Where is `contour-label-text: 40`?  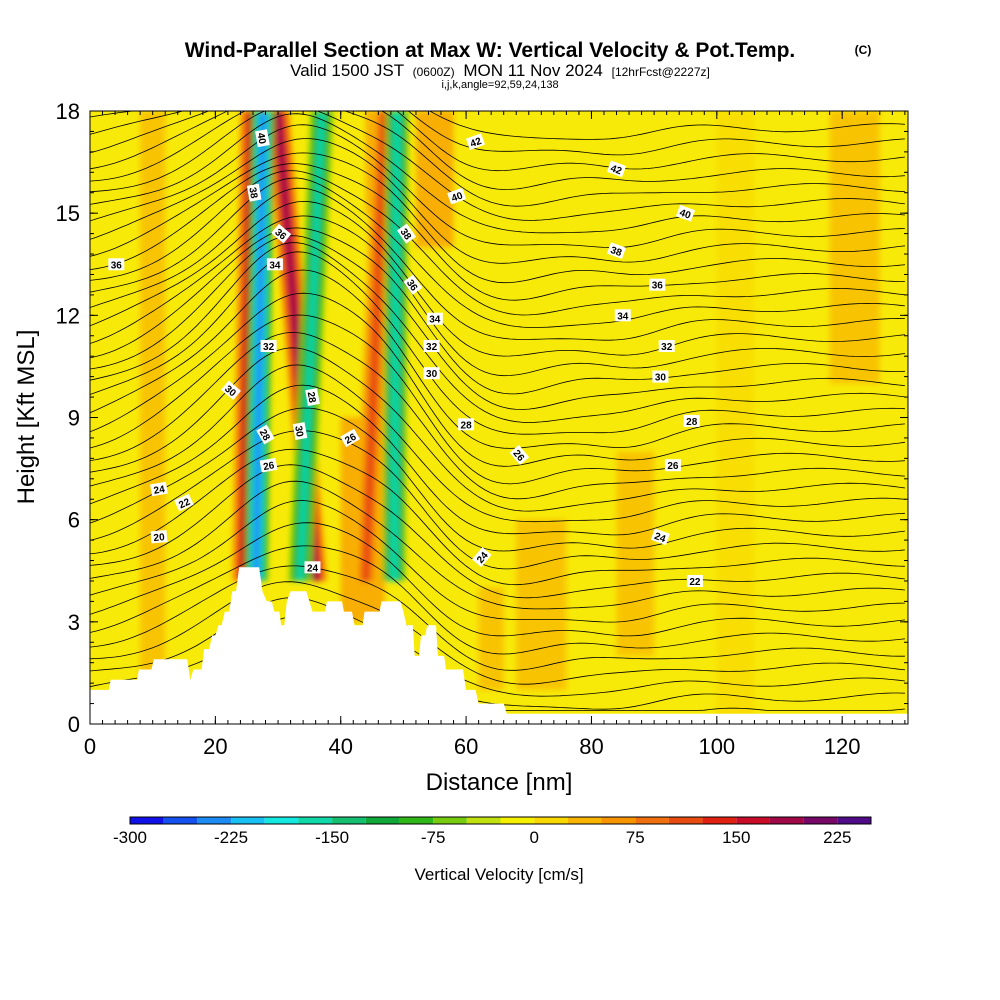
contour-label-text: 40 is located at coordinates (261, 138).